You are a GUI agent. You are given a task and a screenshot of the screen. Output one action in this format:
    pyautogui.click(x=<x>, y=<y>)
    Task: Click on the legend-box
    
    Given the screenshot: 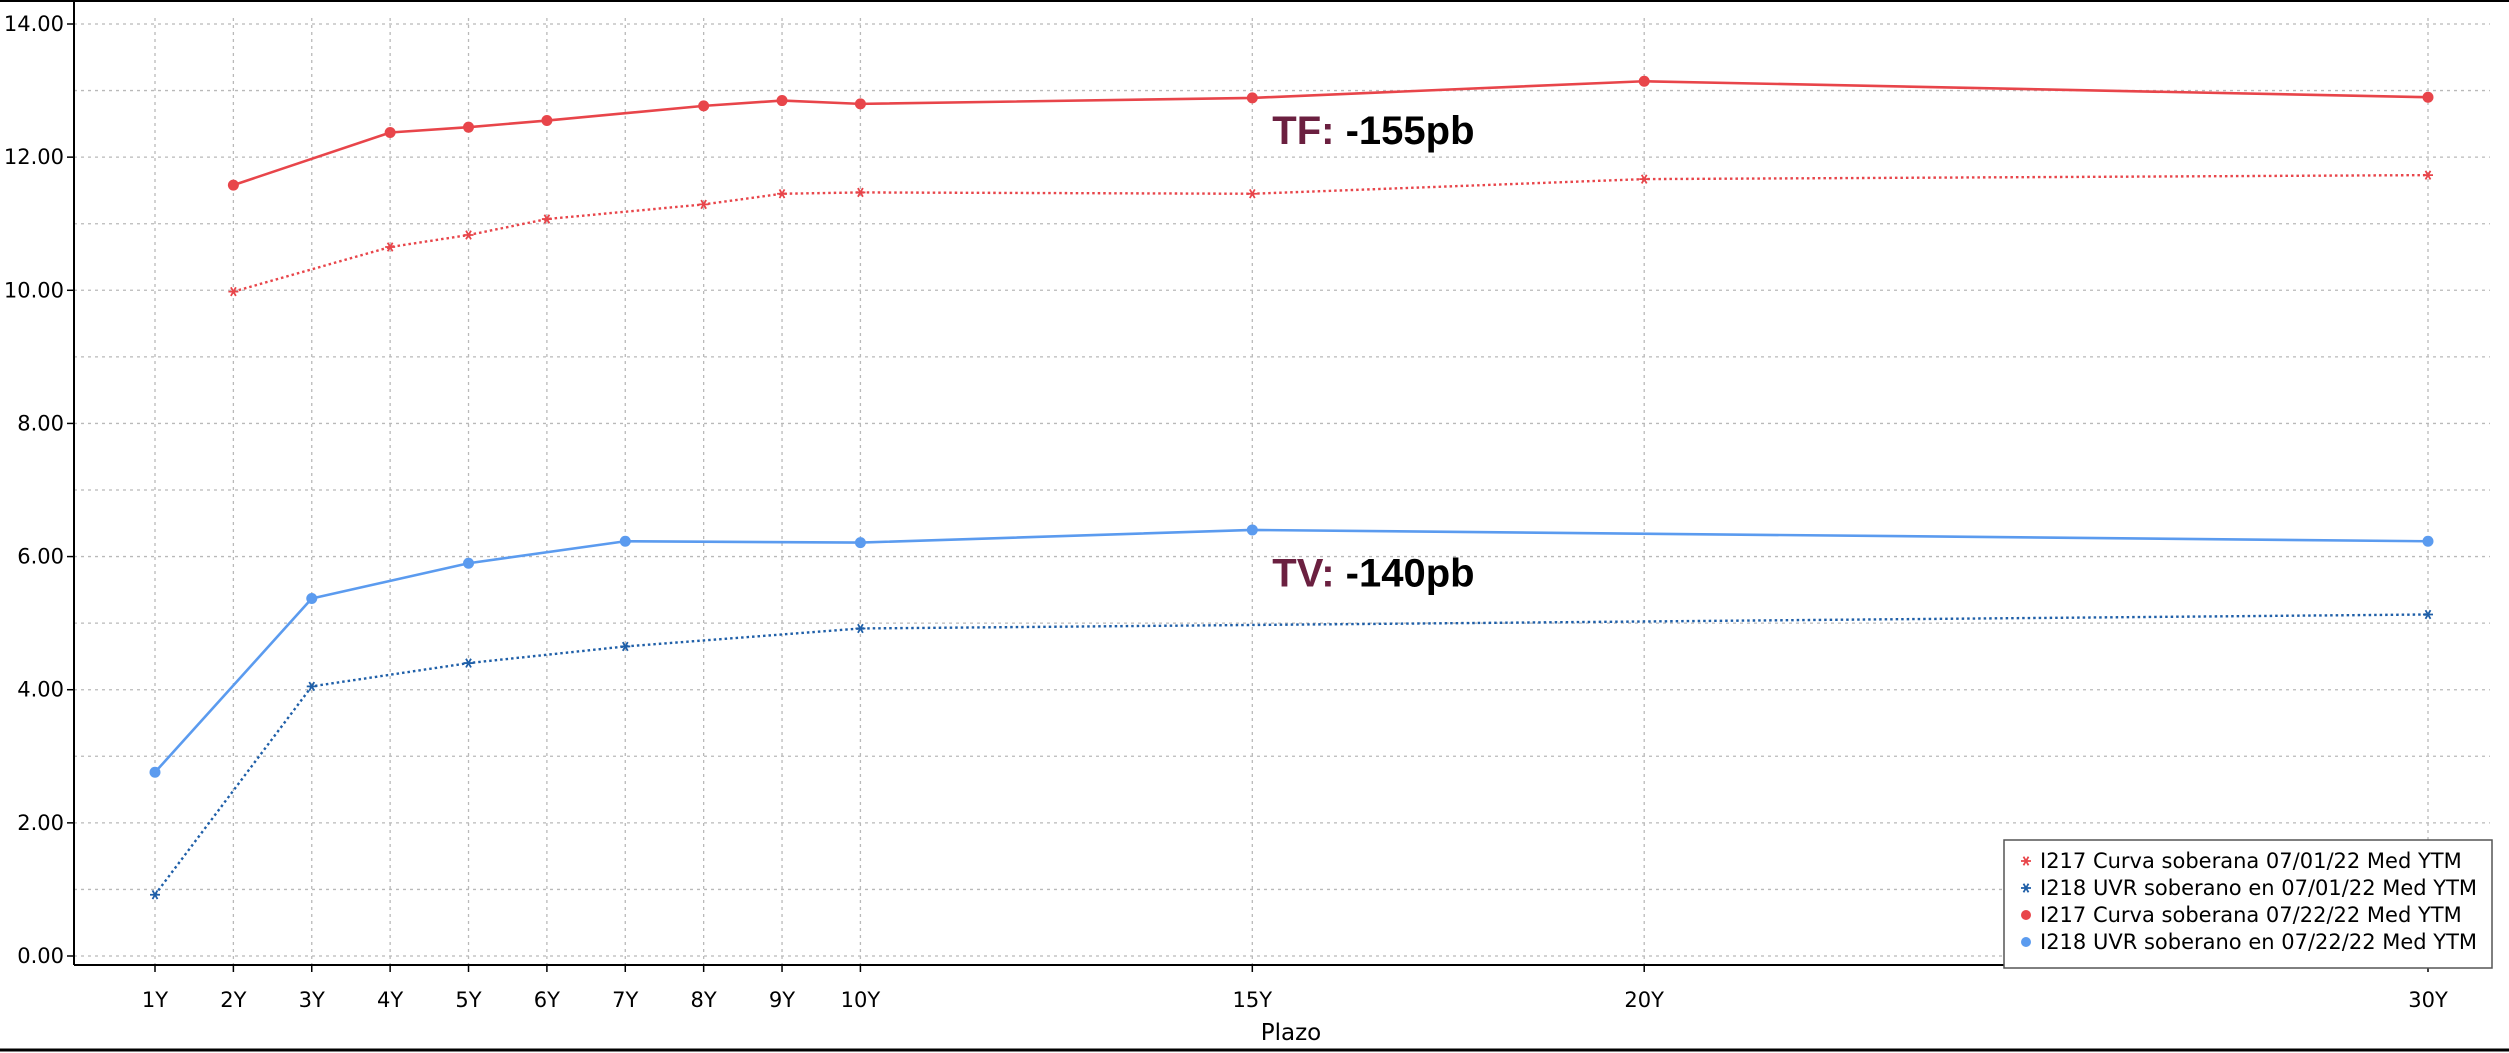 What is the action you would take?
    pyautogui.click(x=2248, y=904)
    